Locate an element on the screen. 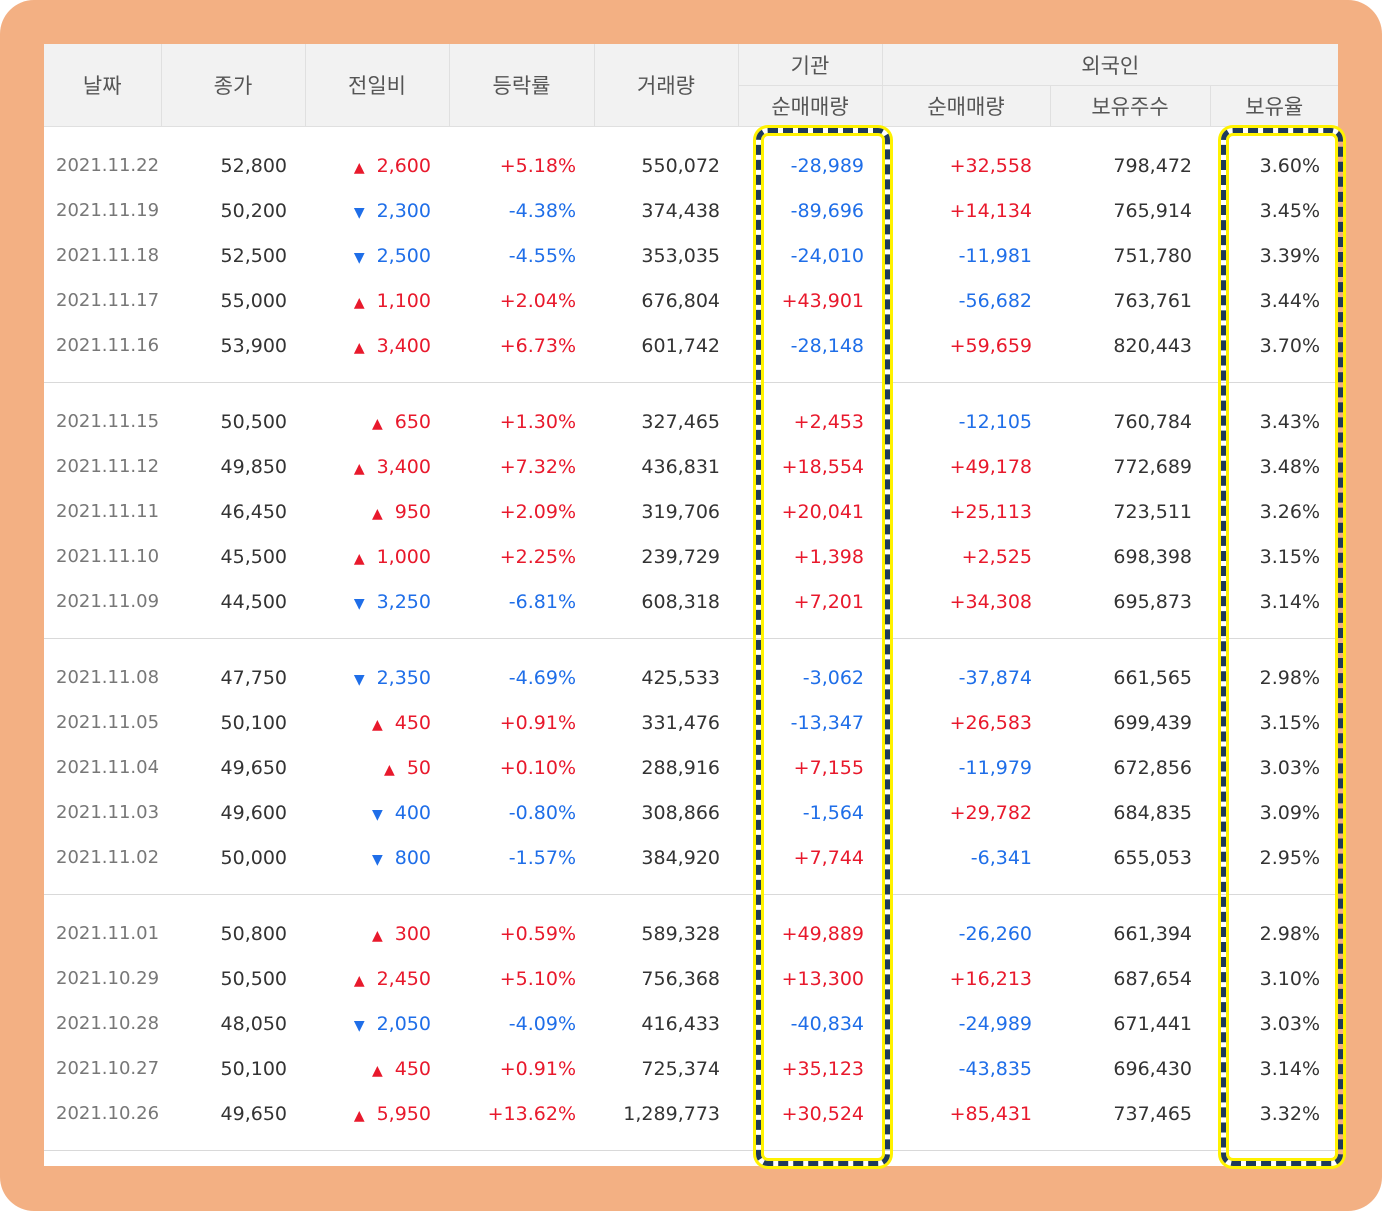 This screenshot has height=1211, width=1382. cell-change: ▲ 3,400 is located at coordinates (377, 466).